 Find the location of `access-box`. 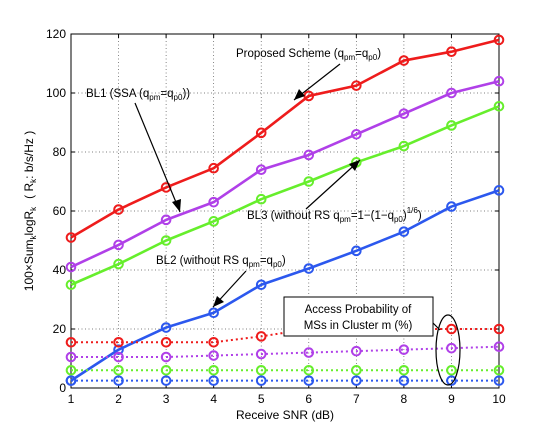

access-box is located at coordinates (358, 316).